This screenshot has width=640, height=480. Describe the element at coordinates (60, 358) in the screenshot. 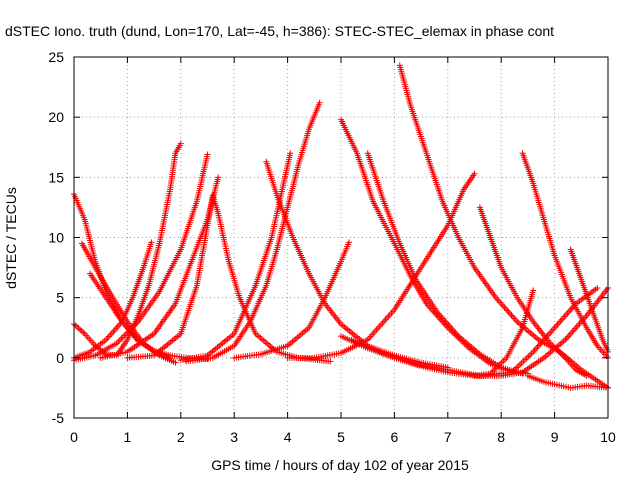

I see `y-tick-label: 0` at that location.